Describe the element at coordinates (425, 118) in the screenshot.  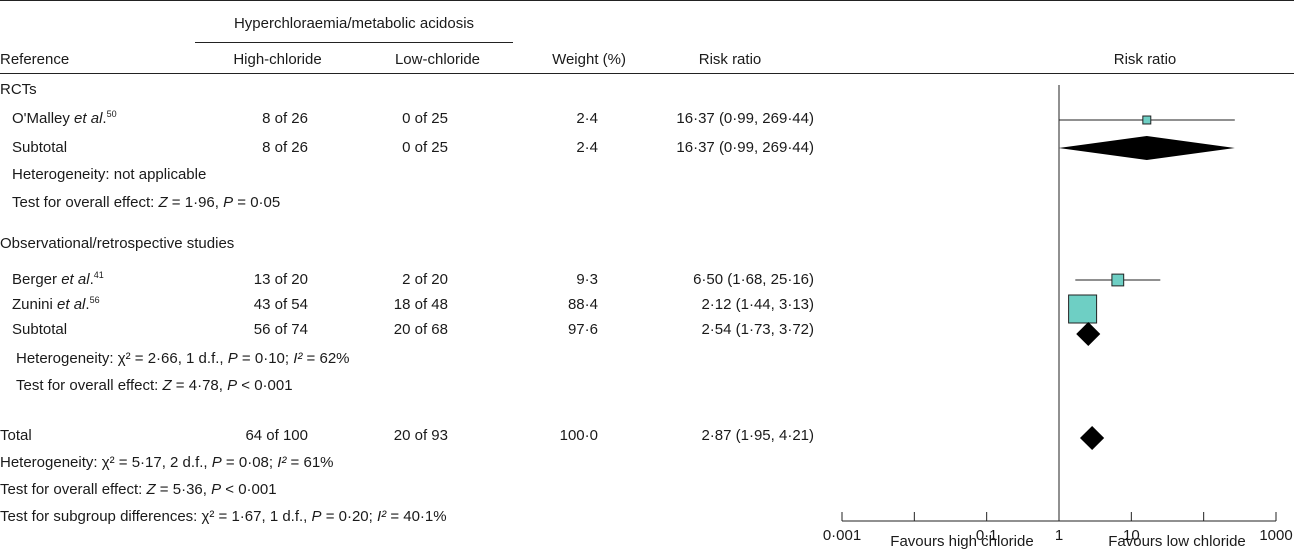
I see `omalley-low: 0 of 25` at that location.